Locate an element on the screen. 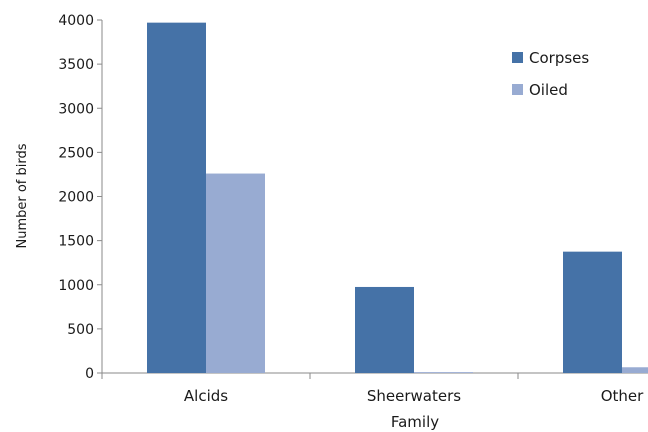  legend-swatch-oiled is located at coordinates (517, 89).